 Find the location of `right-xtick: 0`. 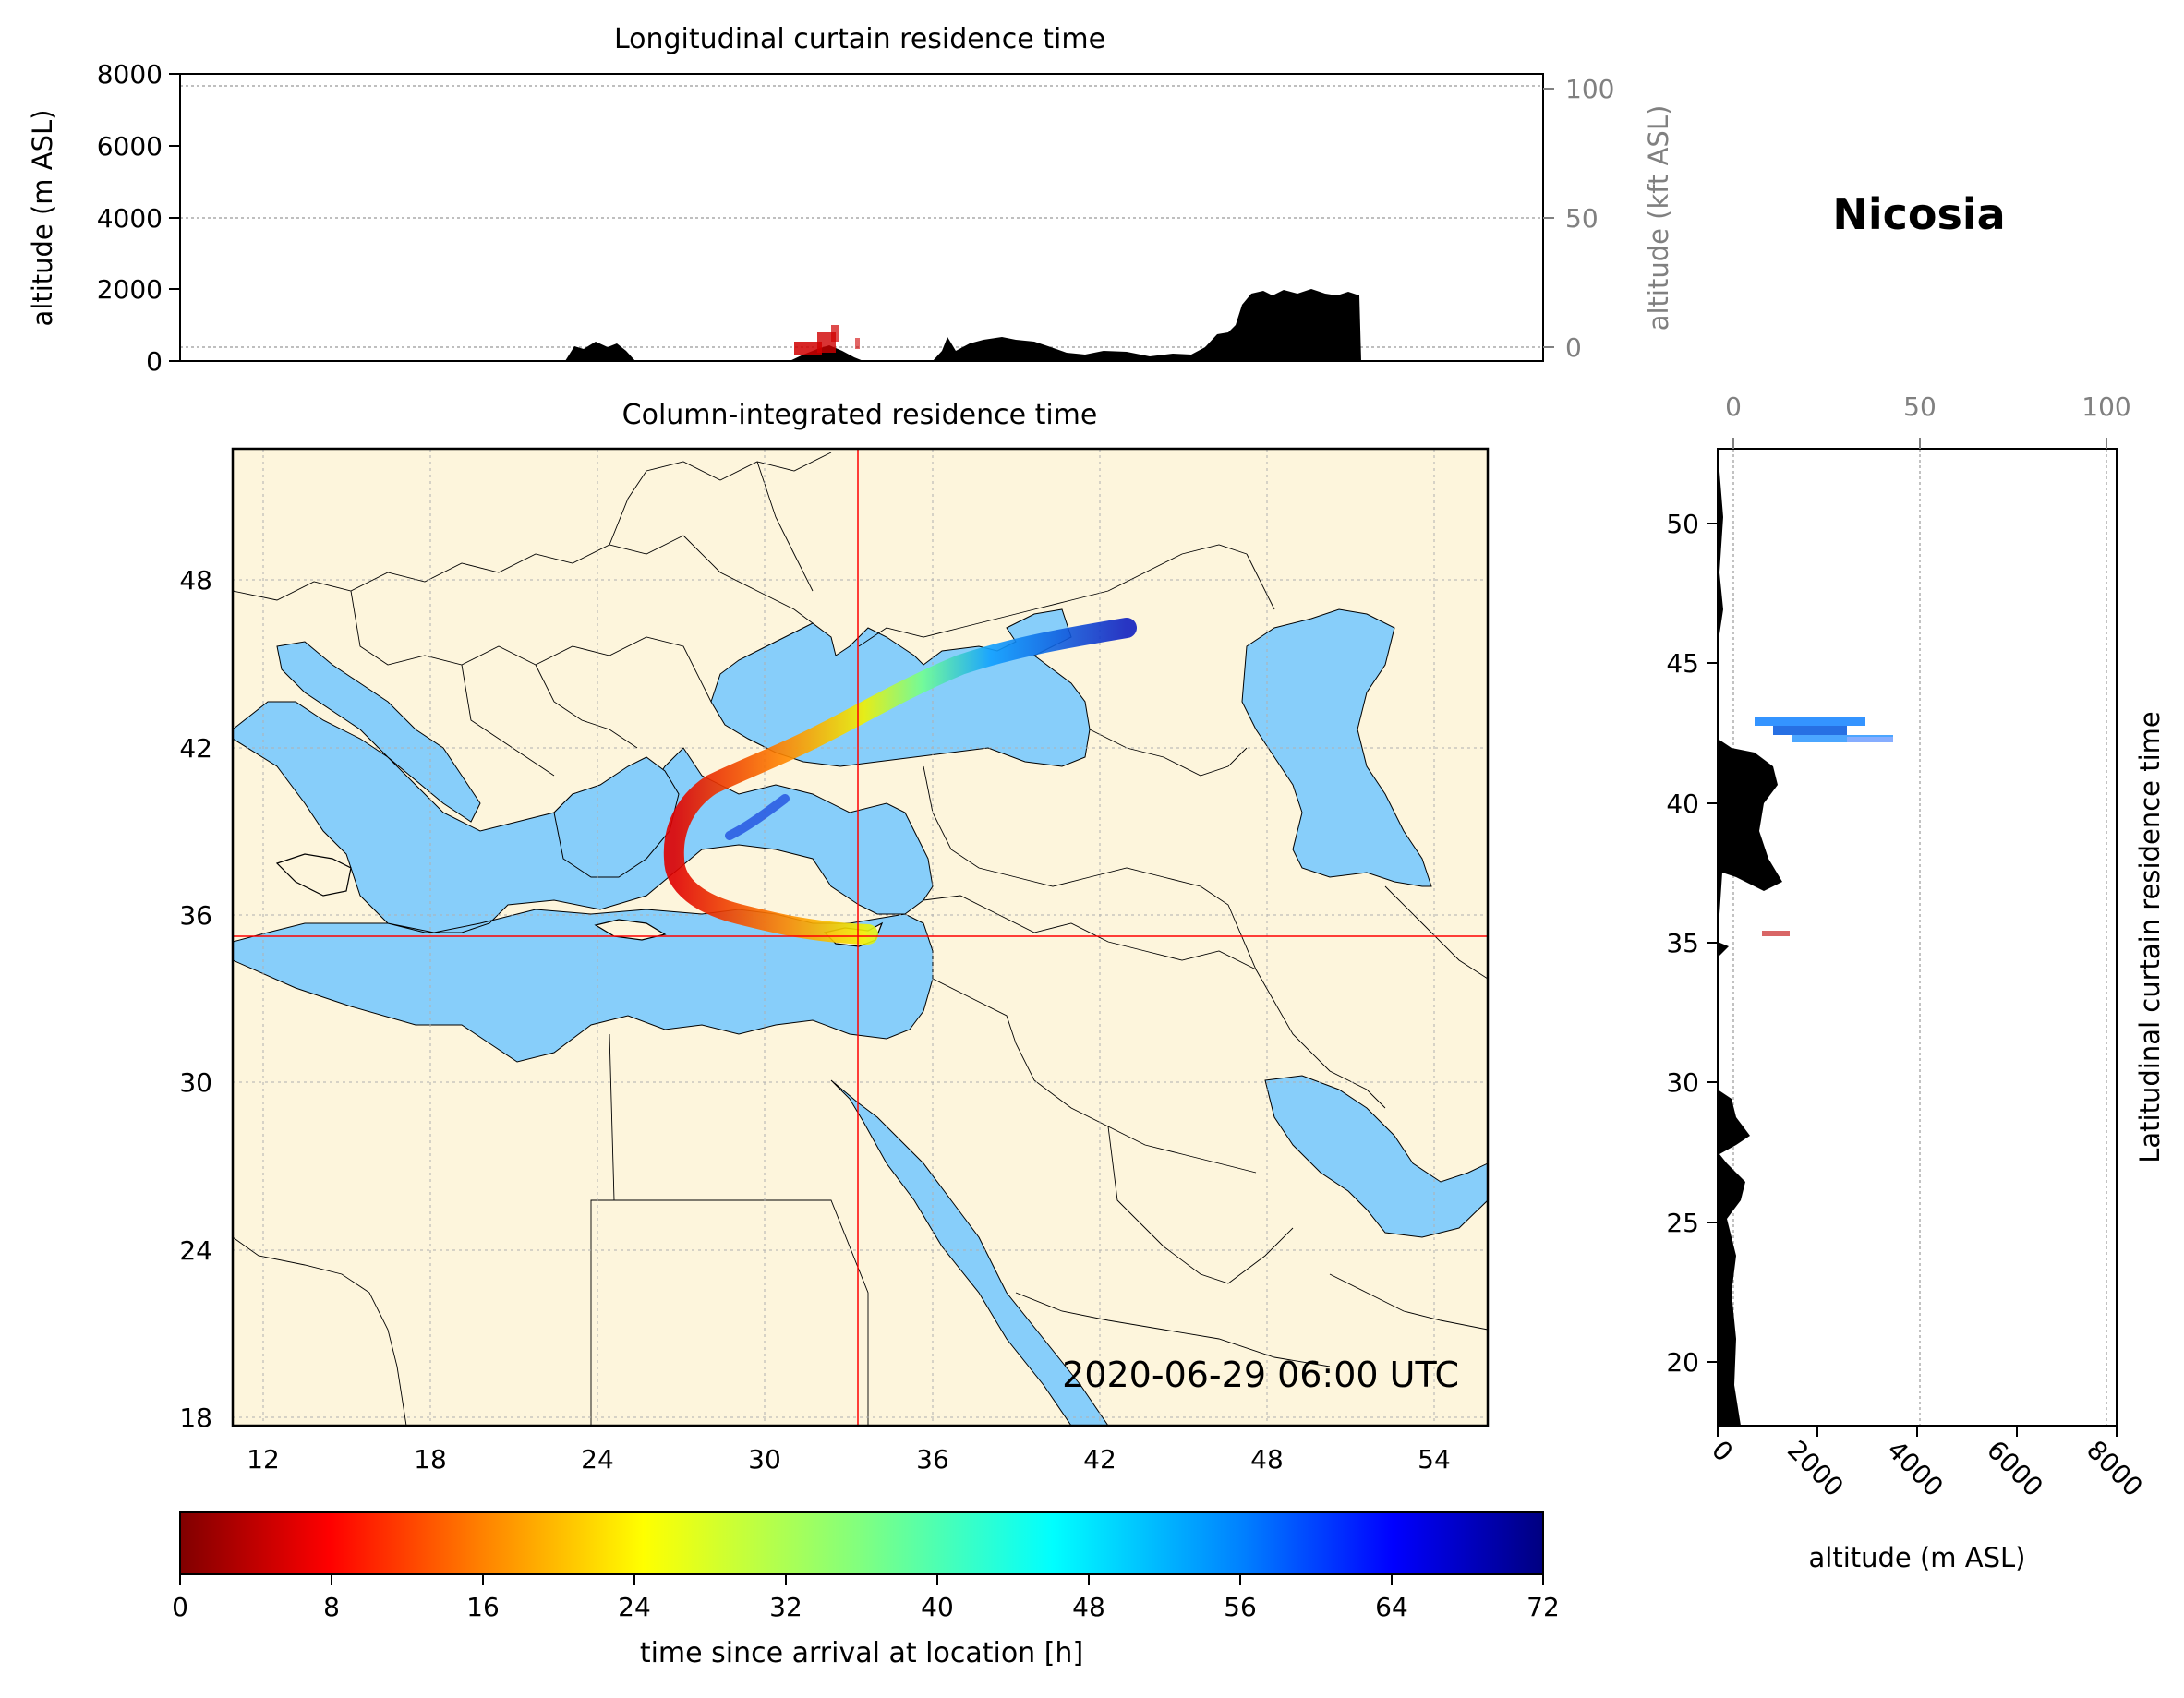

right-xtick: 0 is located at coordinates (1722, 1451).